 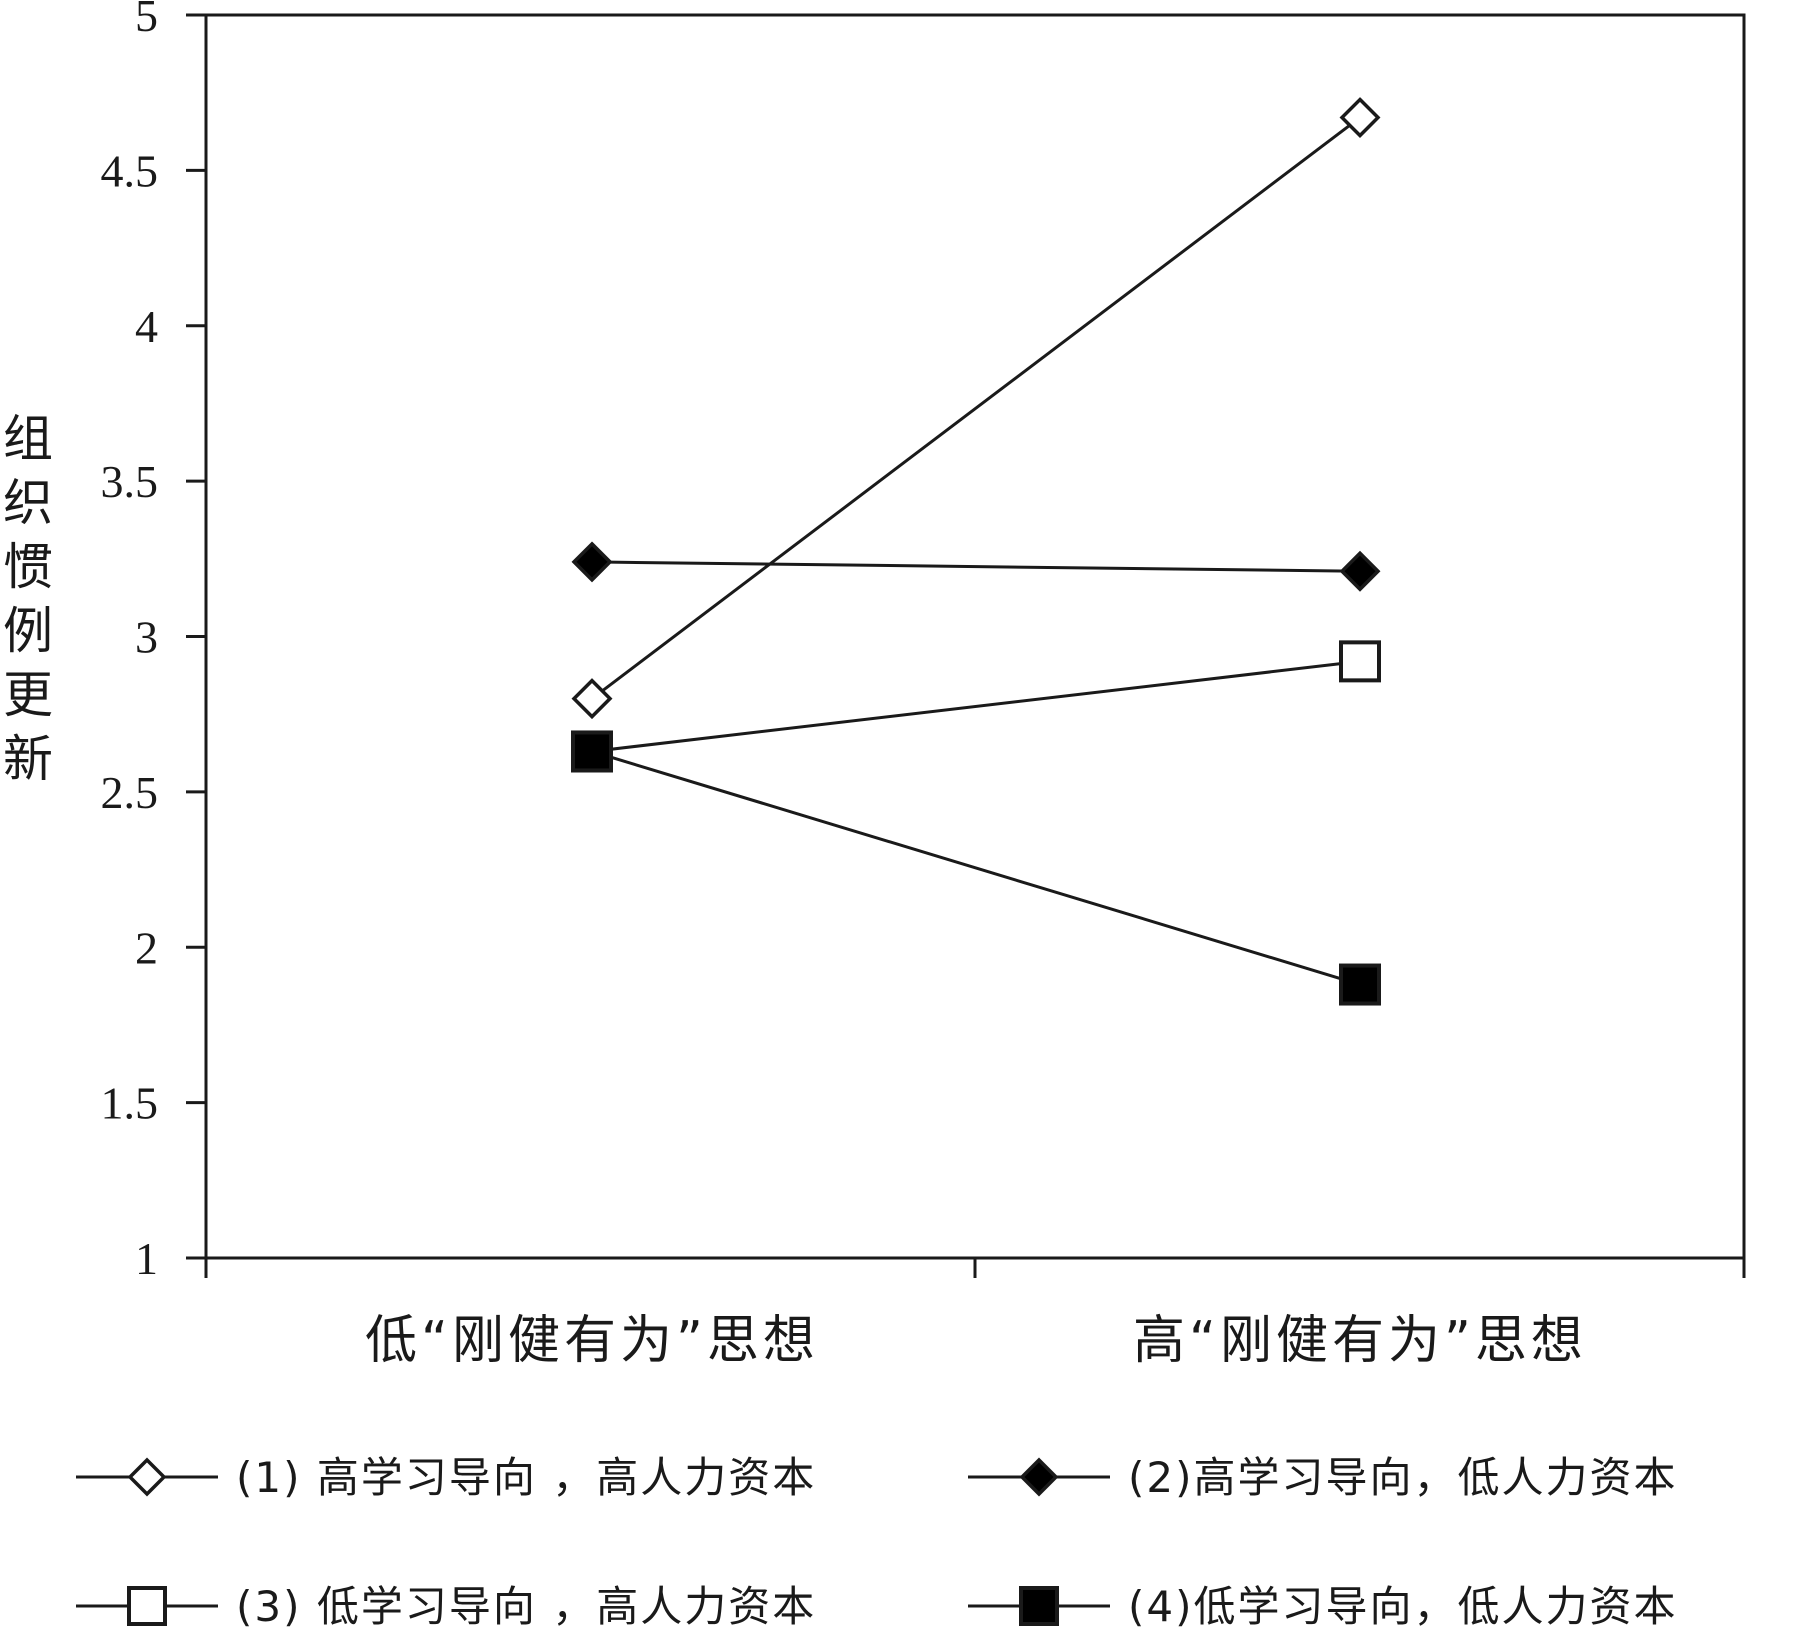 What do you see at coordinates (28, 631) in the screenshot?
I see `y-axis-label-char: 例` at bounding box center [28, 631].